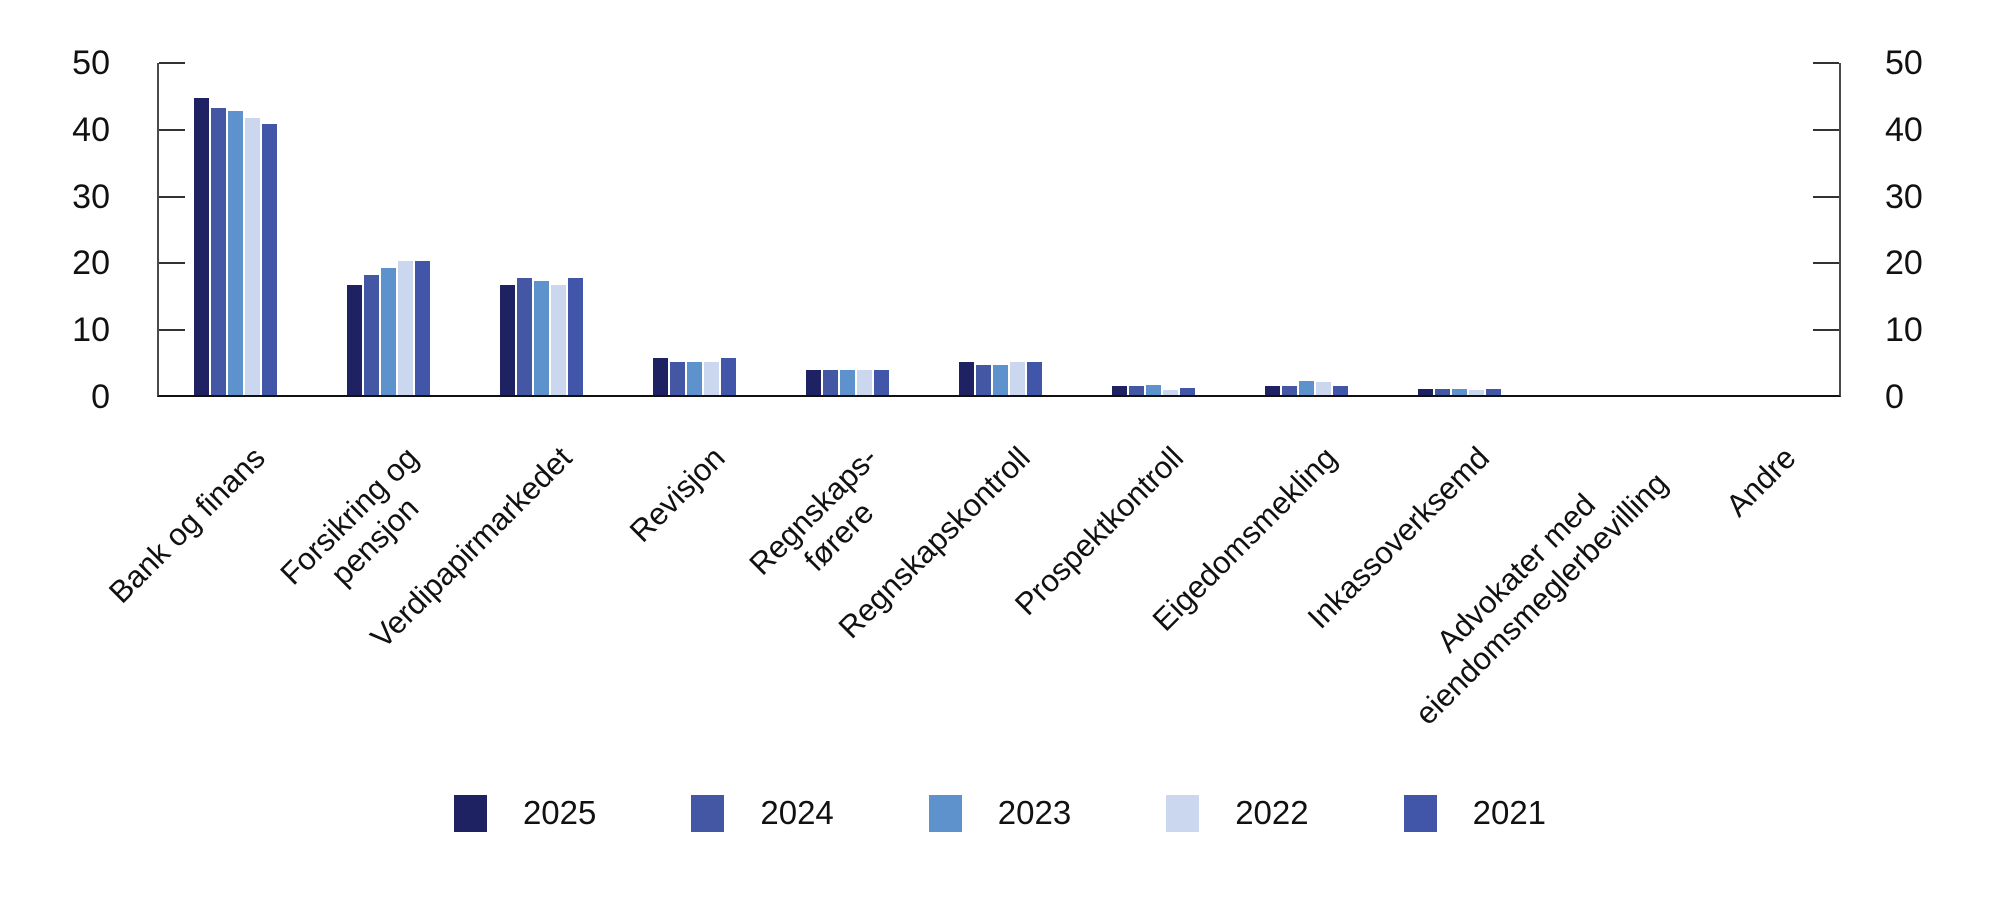 The height and width of the screenshot is (908, 2000). I want to click on legend-item-2024: 2024, so click(762, 813).